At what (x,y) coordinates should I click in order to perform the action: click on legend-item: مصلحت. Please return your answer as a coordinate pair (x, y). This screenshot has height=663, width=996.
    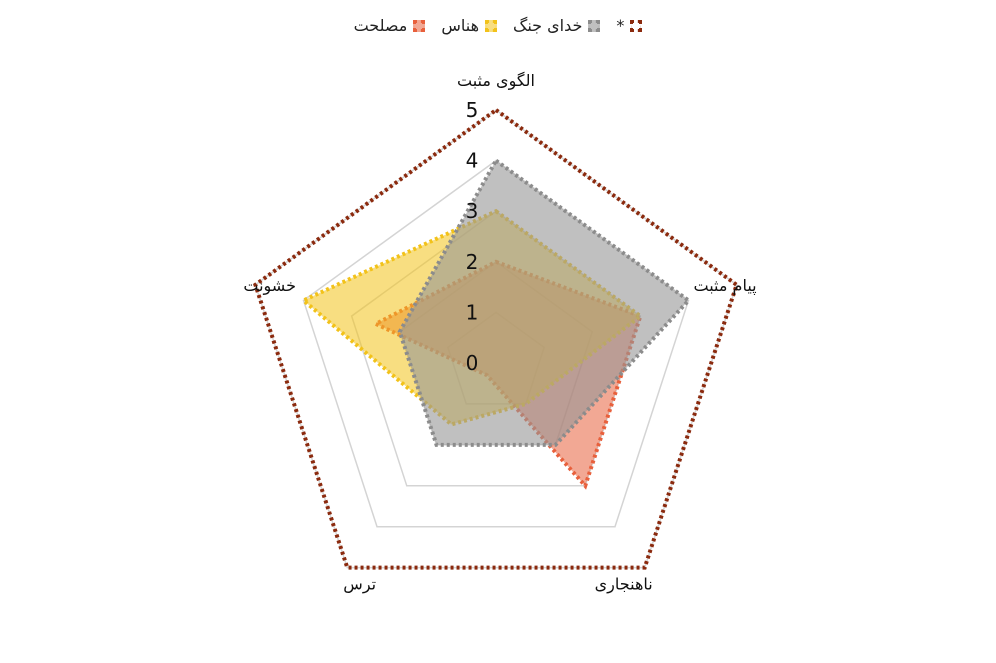
    Looking at the image, I should click on (390, 25).